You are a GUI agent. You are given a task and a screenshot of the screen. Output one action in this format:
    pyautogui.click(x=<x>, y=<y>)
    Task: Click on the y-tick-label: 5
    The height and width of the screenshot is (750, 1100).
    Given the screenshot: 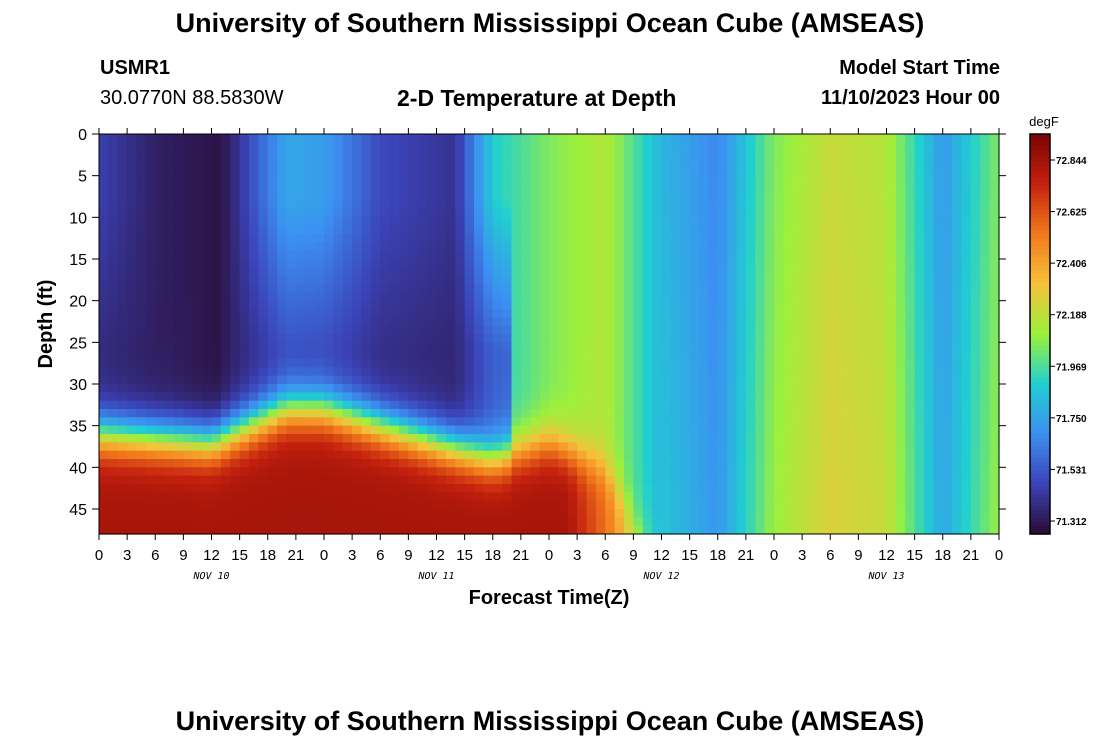 What is the action you would take?
    pyautogui.click(x=82, y=177)
    